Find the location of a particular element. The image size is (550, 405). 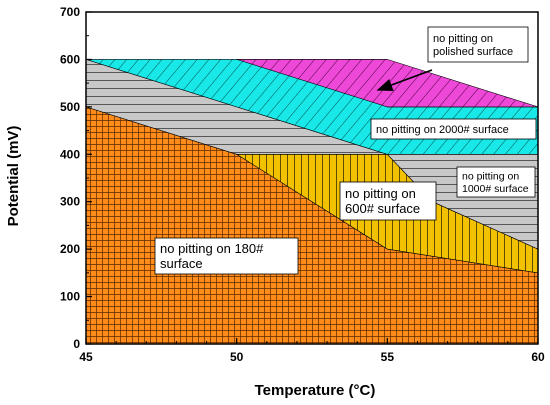

region-label-180-surface: no pitting on 180#surface is located at coordinates (226, 256).